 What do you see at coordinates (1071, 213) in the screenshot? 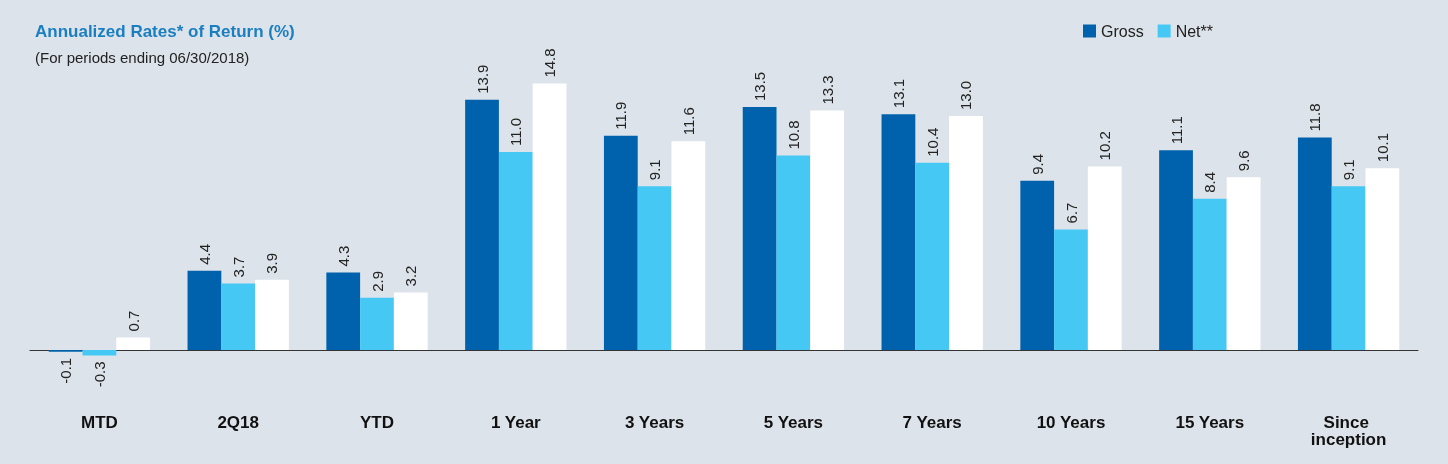
I see `data-label: 6.7` at bounding box center [1071, 213].